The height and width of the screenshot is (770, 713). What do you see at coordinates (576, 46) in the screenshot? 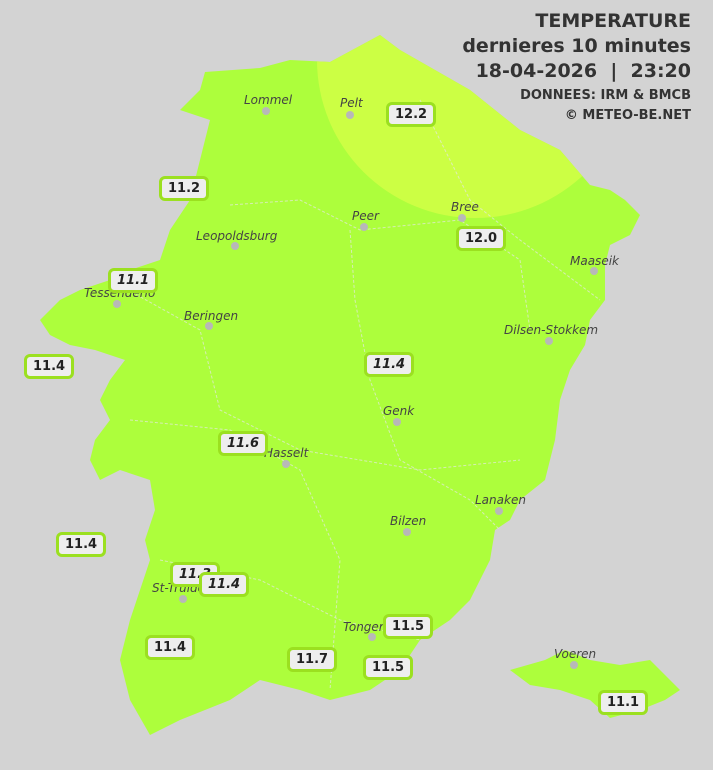
I see `map-subtitle: dernieres 10 minutes` at bounding box center [576, 46].